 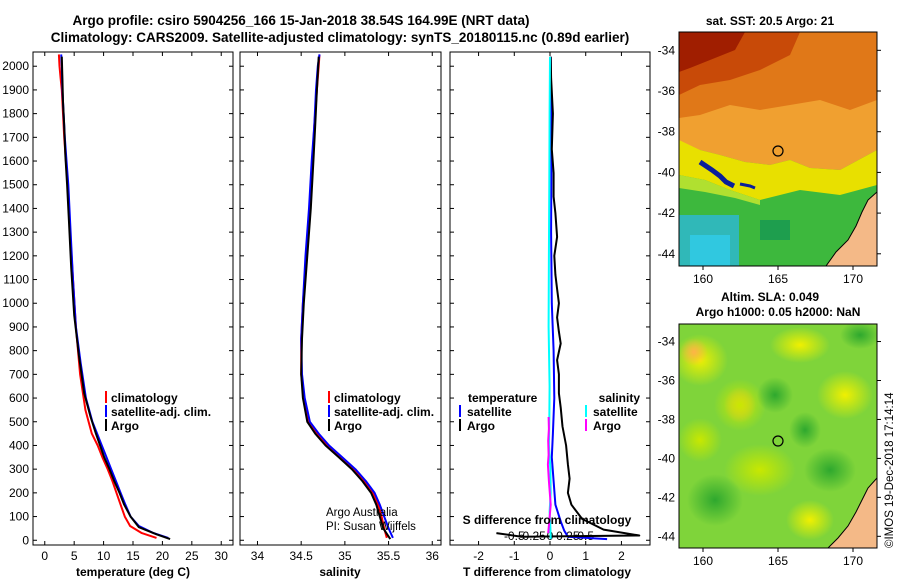 What do you see at coordinates (778, 441) in the screenshot?
I see `sla-argo-location-marker` at bounding box center [778, 441].